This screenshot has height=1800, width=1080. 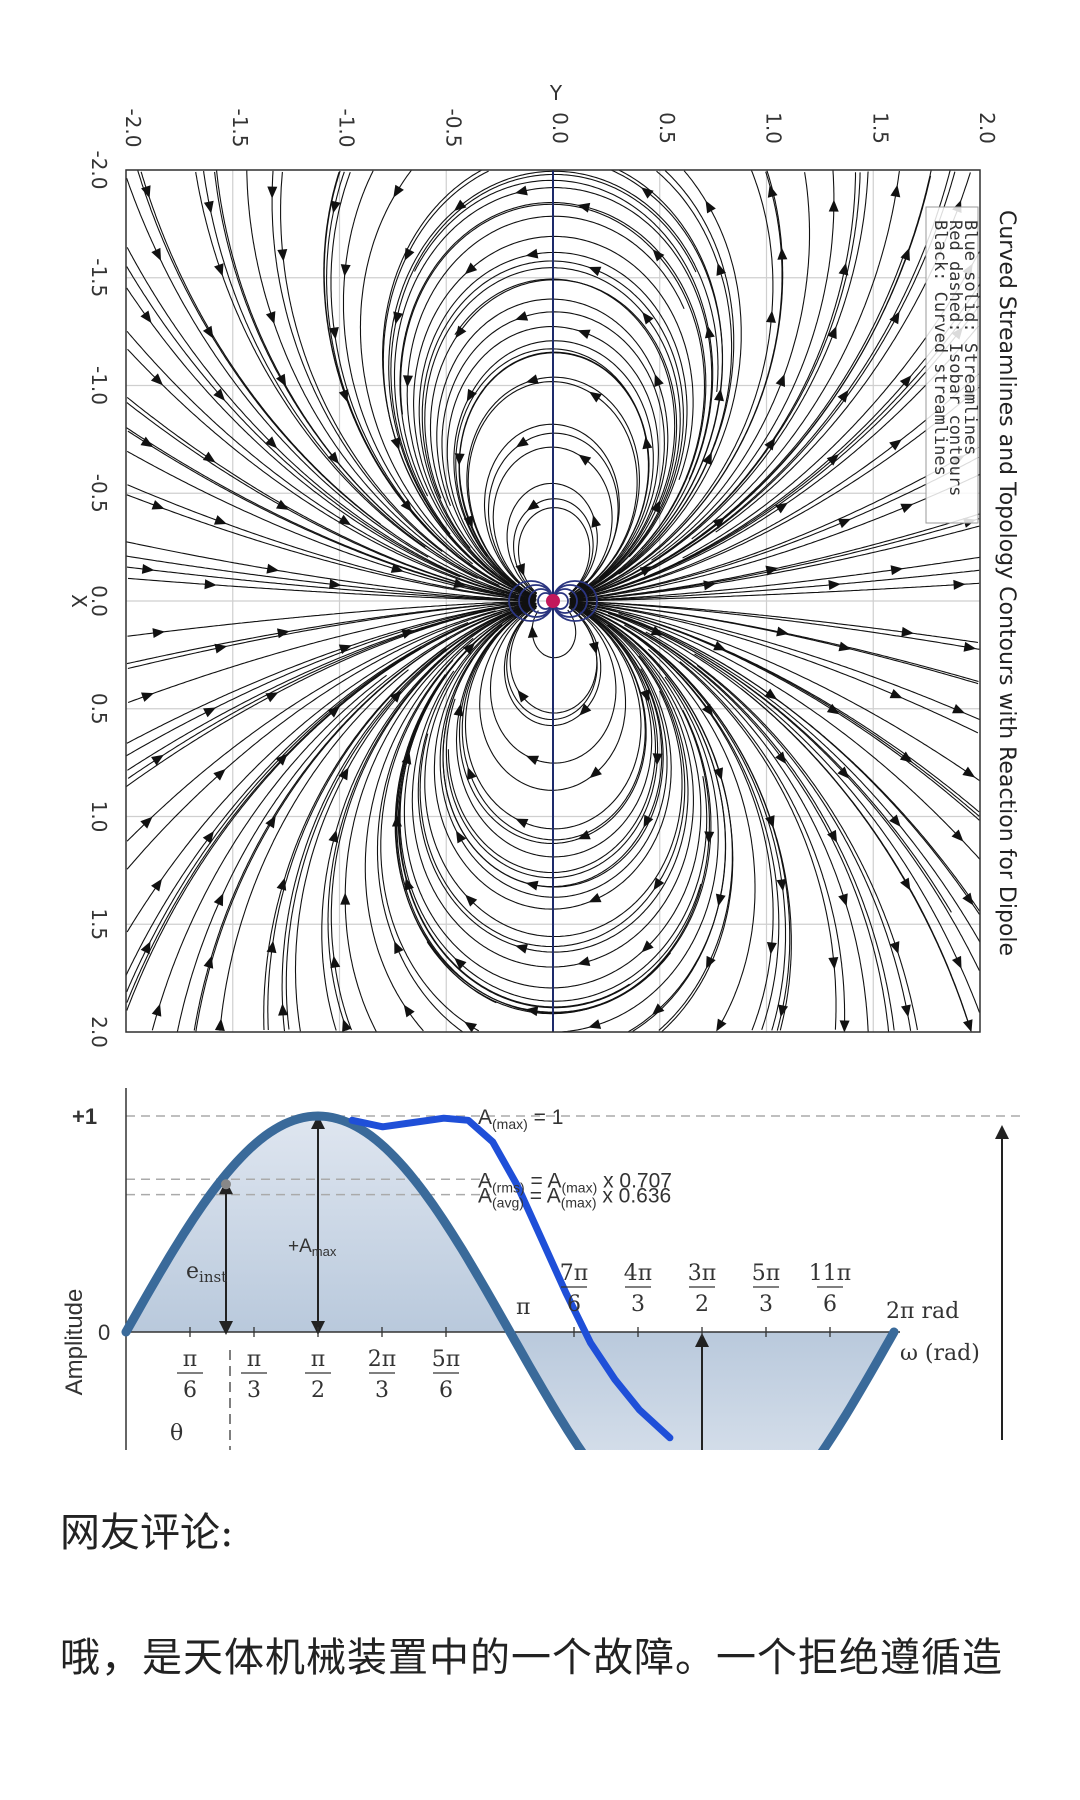 What do you see at coordinates (99, 1032) in the screenshot?
I see `x-tick-label: 2.0` at bounding box center [99, 1032].